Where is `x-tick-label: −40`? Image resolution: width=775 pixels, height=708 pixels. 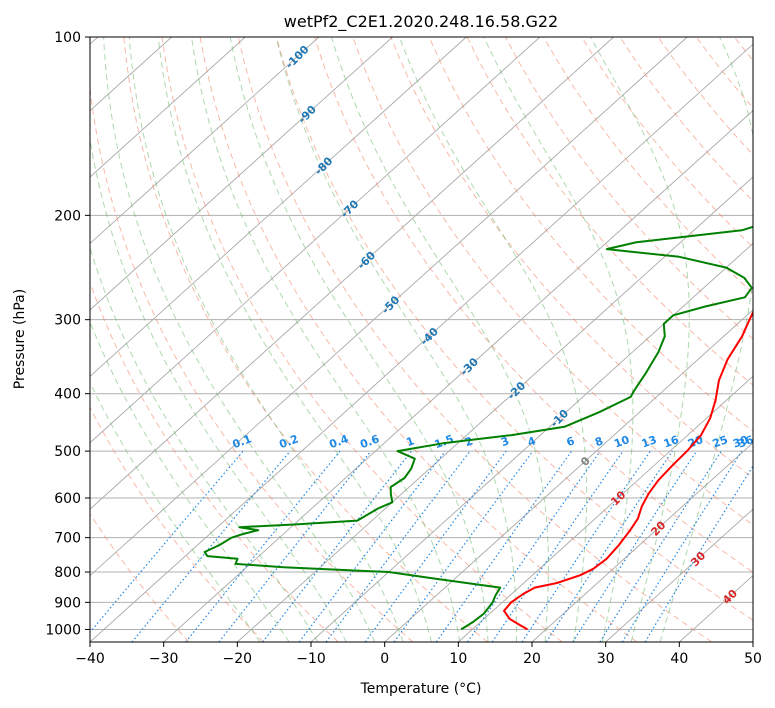
x-tick-label: −40 is located at coordinates (90, 659).